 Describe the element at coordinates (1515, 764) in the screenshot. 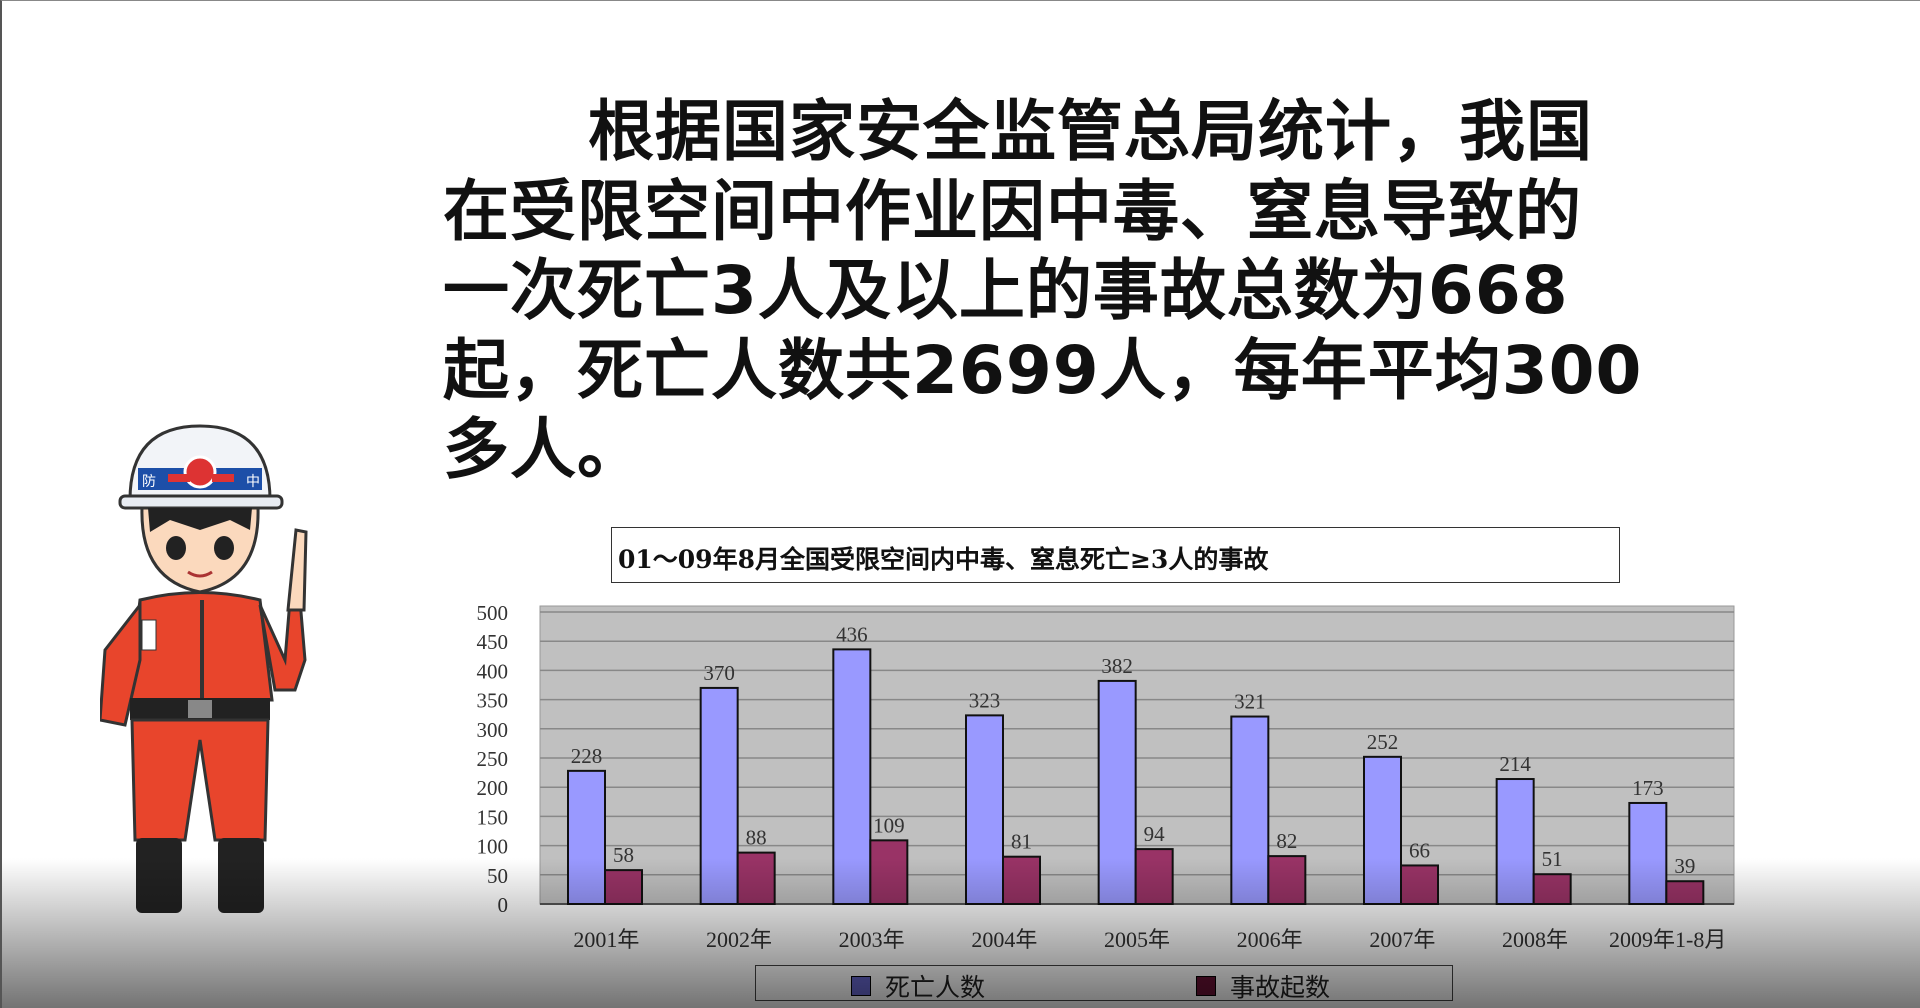

I see `data-label: 214` at that location.